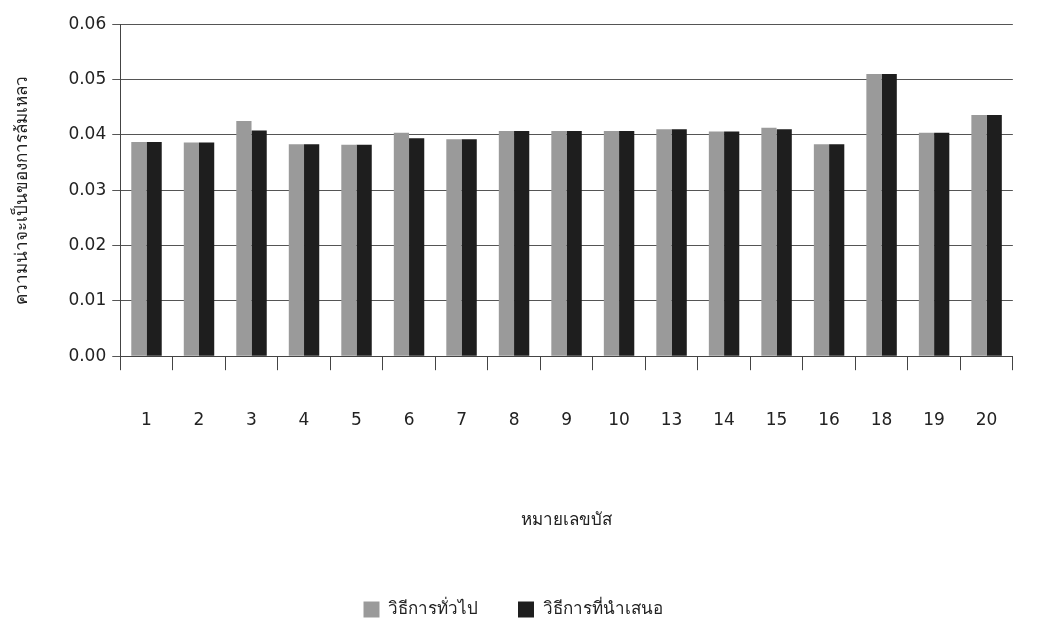 Image resolution: width=1046 pixels, height=636 pixels. I want to click on x-tick-label: 1, so click(146, 418).